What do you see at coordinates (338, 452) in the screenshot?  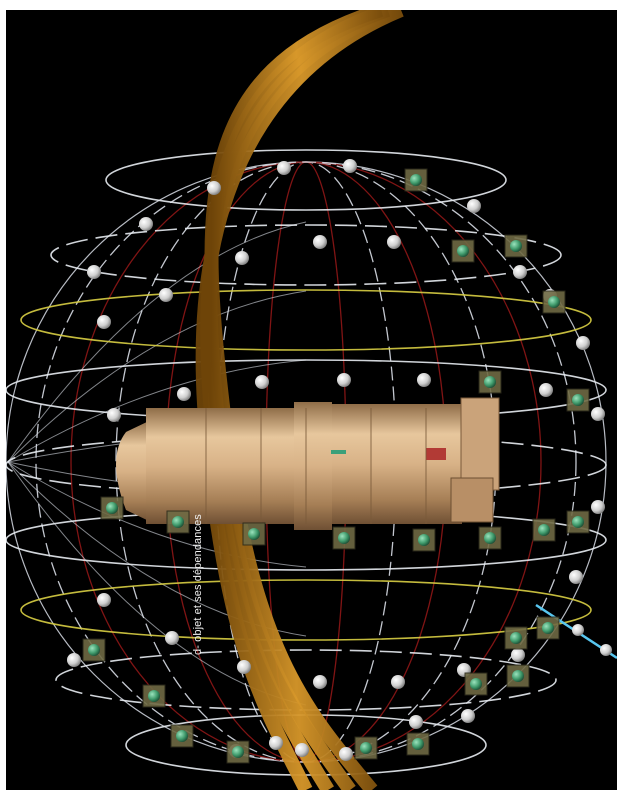 I see `green-marker` at bounding box center [338, 452].